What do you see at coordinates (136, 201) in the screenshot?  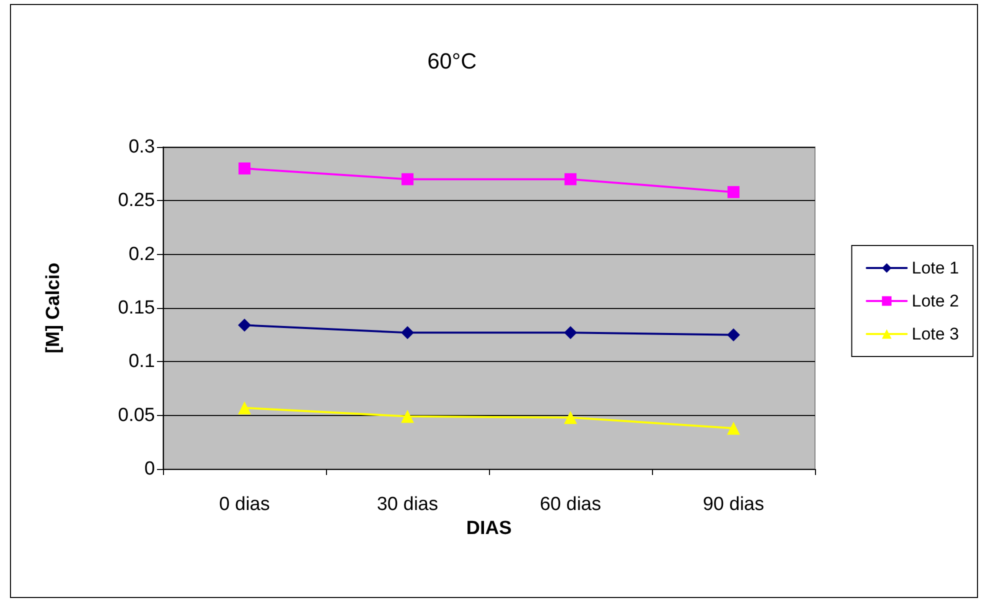 I see `y-tick-label: 0.25` at bounding box center [136, 201].